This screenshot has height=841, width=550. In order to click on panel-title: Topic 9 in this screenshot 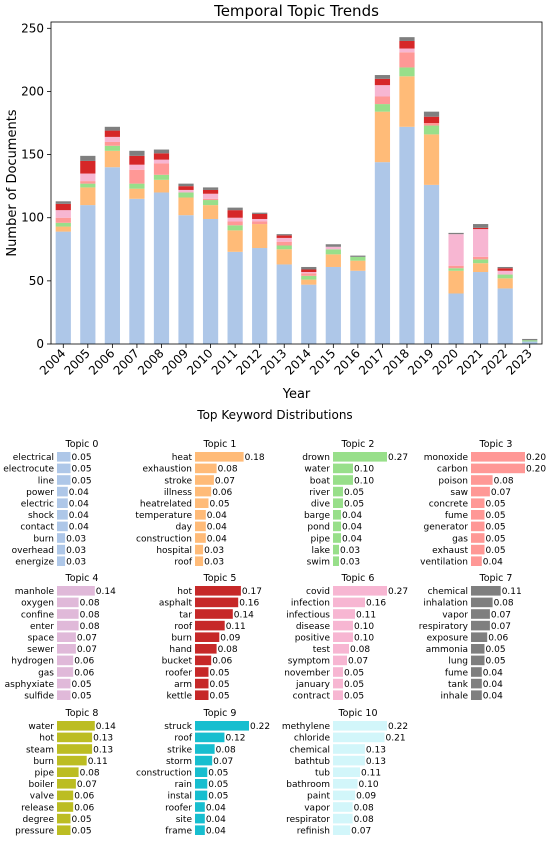, I will do `click(220, 713)`.